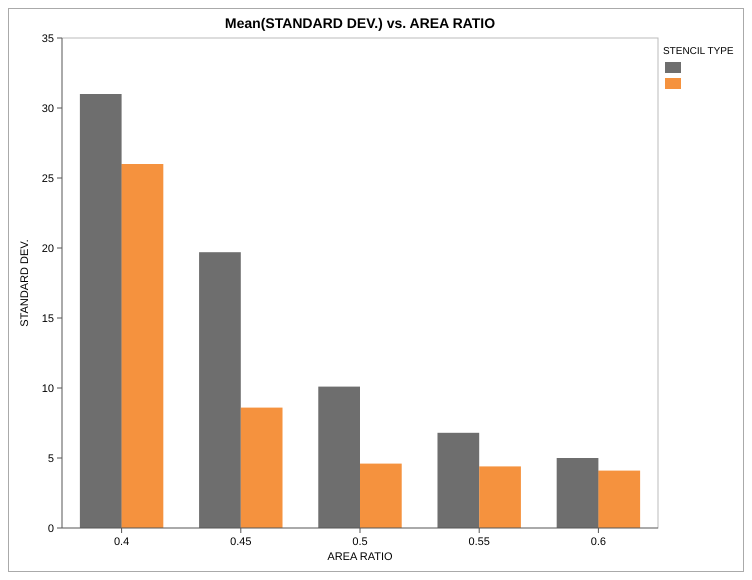 The image size is (752, 580). Describe the element at coordinates (48, 388) in the screenshot. I see `y-tick-label: 10` at that location.